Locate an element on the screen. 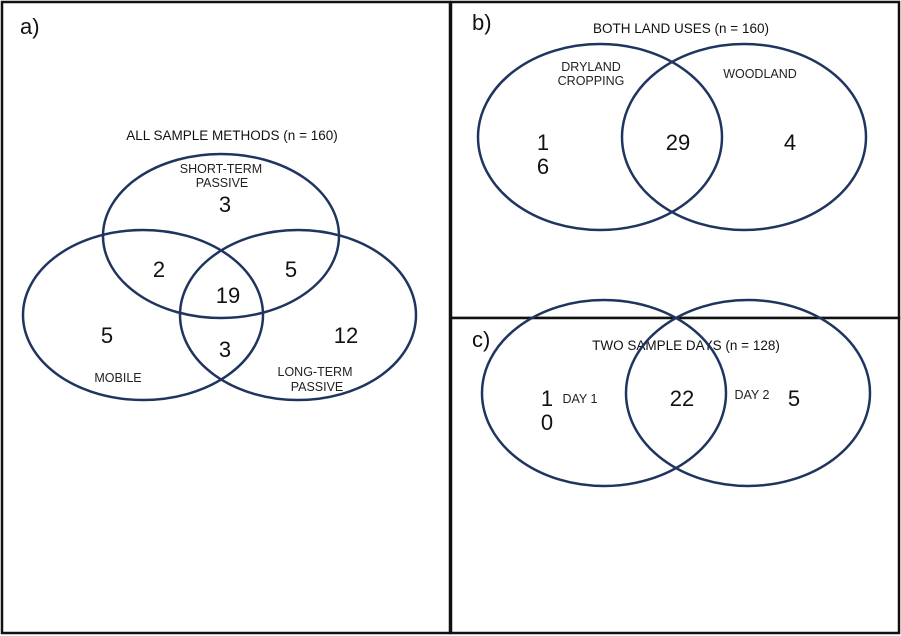  mobile-label: MOBILE is located at coordinates (117, 378).